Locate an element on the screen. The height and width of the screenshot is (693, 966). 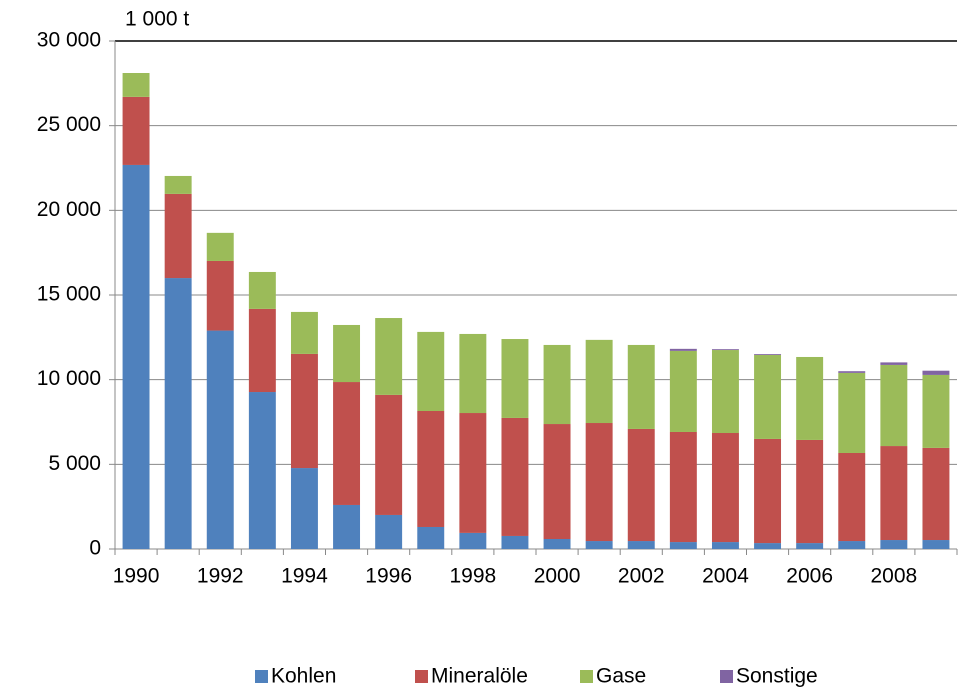
y-tick-label: 25 000 is located at coordinates (69, 124).